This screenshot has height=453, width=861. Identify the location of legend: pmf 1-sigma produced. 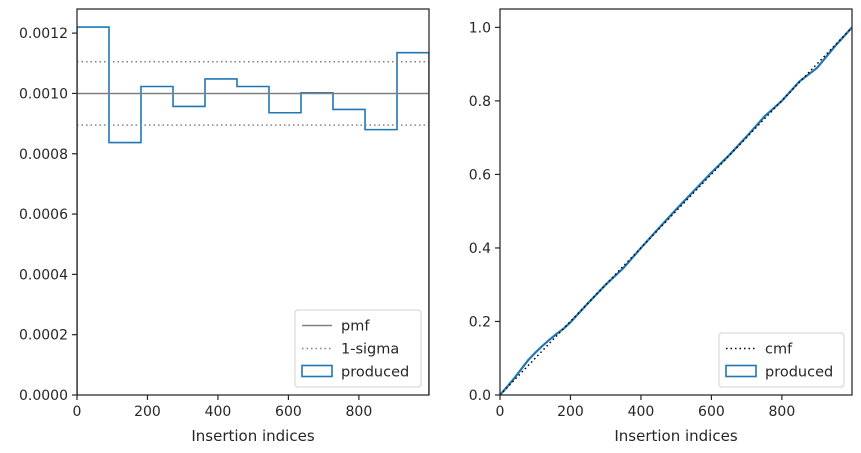
(358, 348).